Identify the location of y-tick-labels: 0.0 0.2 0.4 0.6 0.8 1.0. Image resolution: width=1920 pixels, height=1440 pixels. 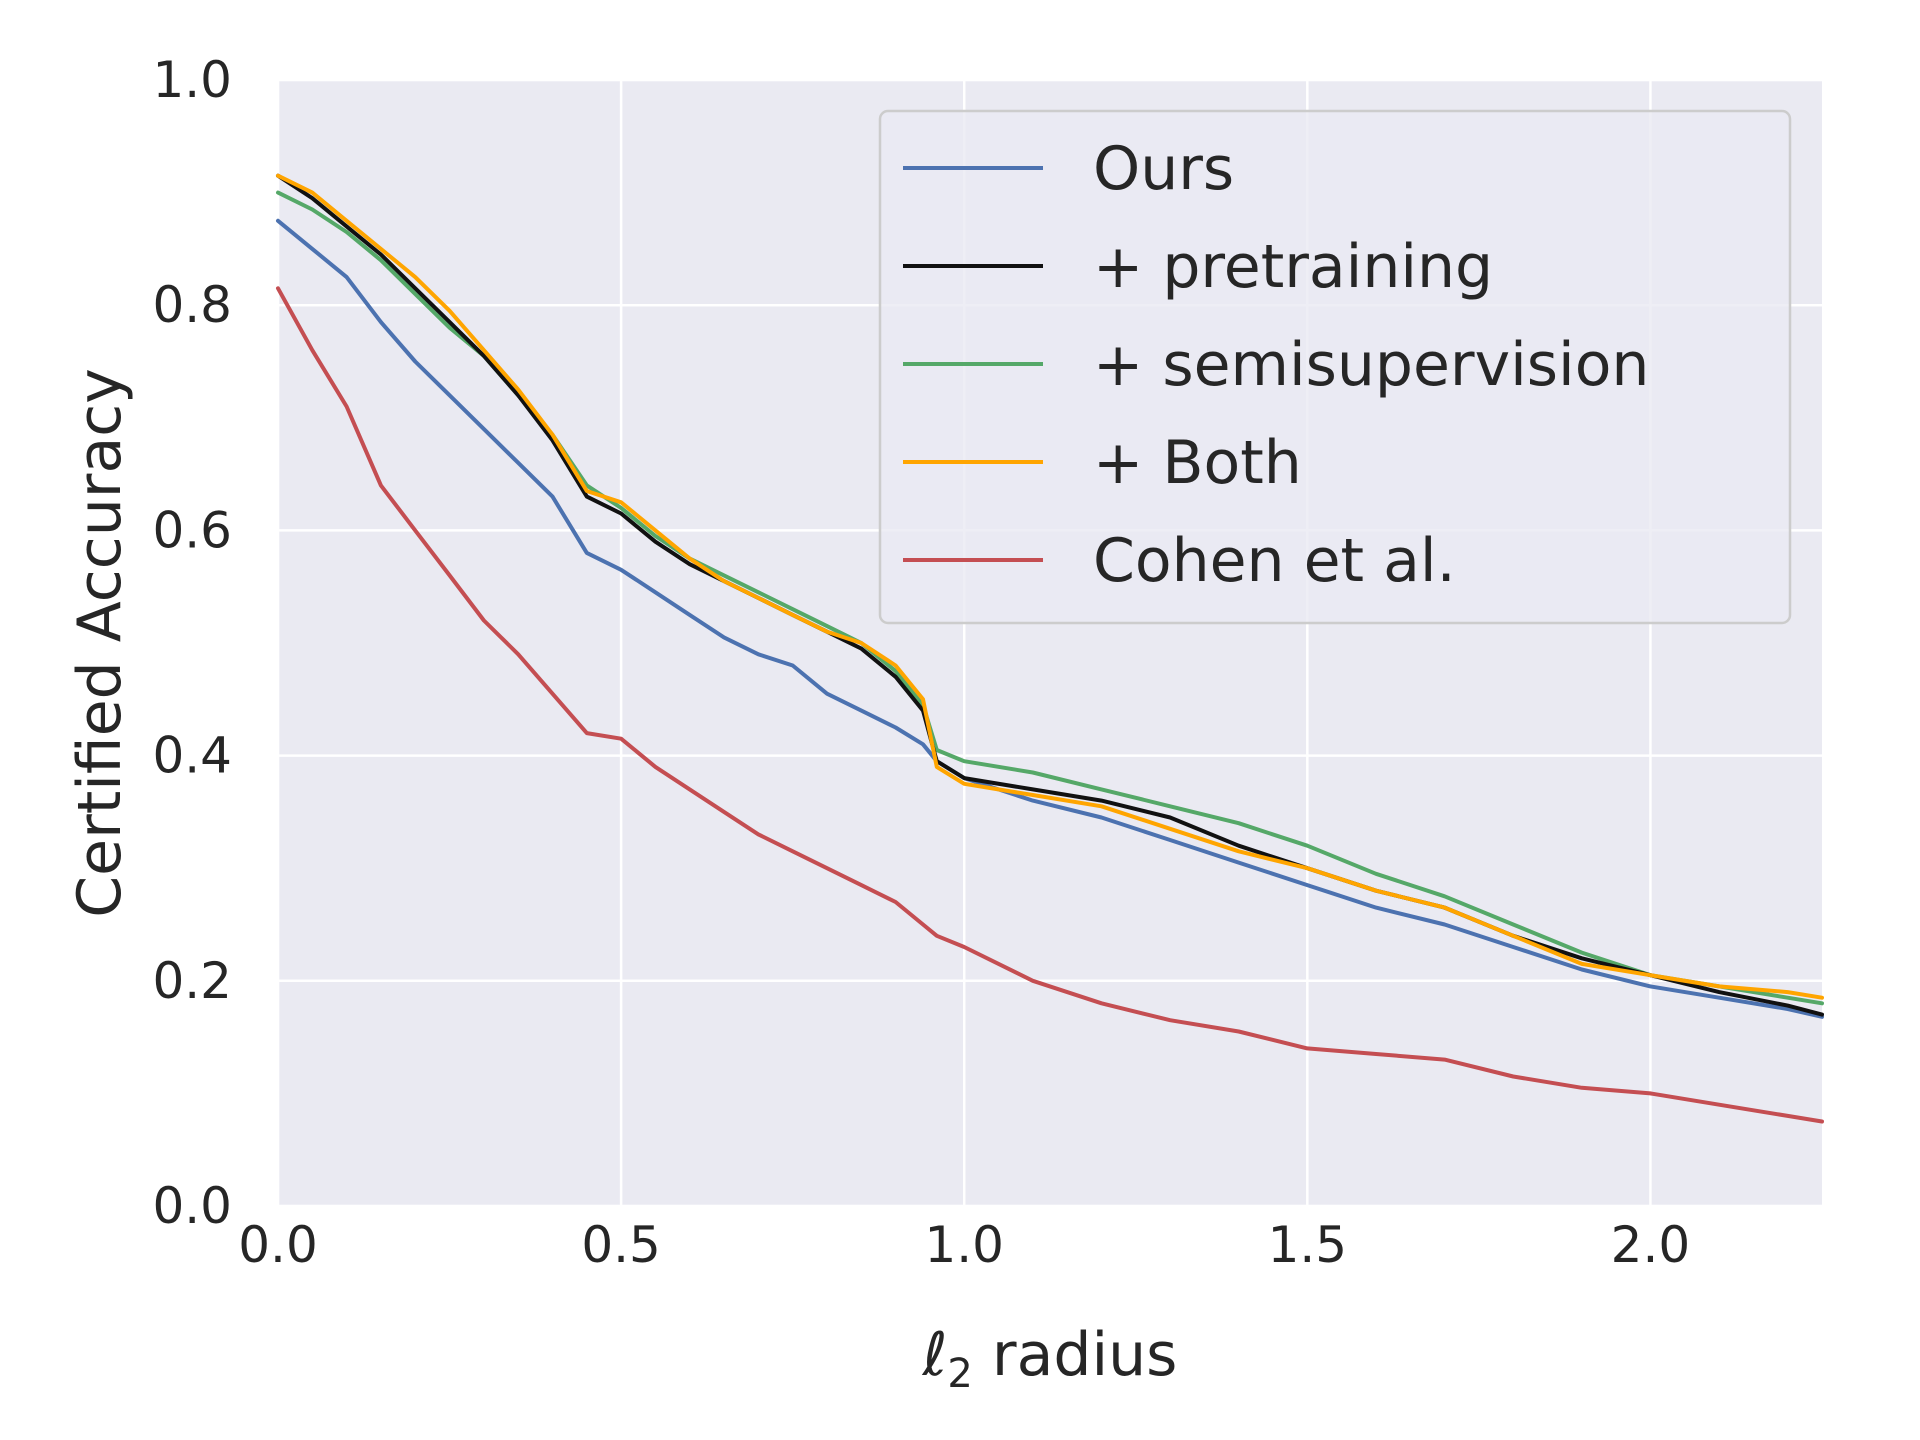
(192, 643).